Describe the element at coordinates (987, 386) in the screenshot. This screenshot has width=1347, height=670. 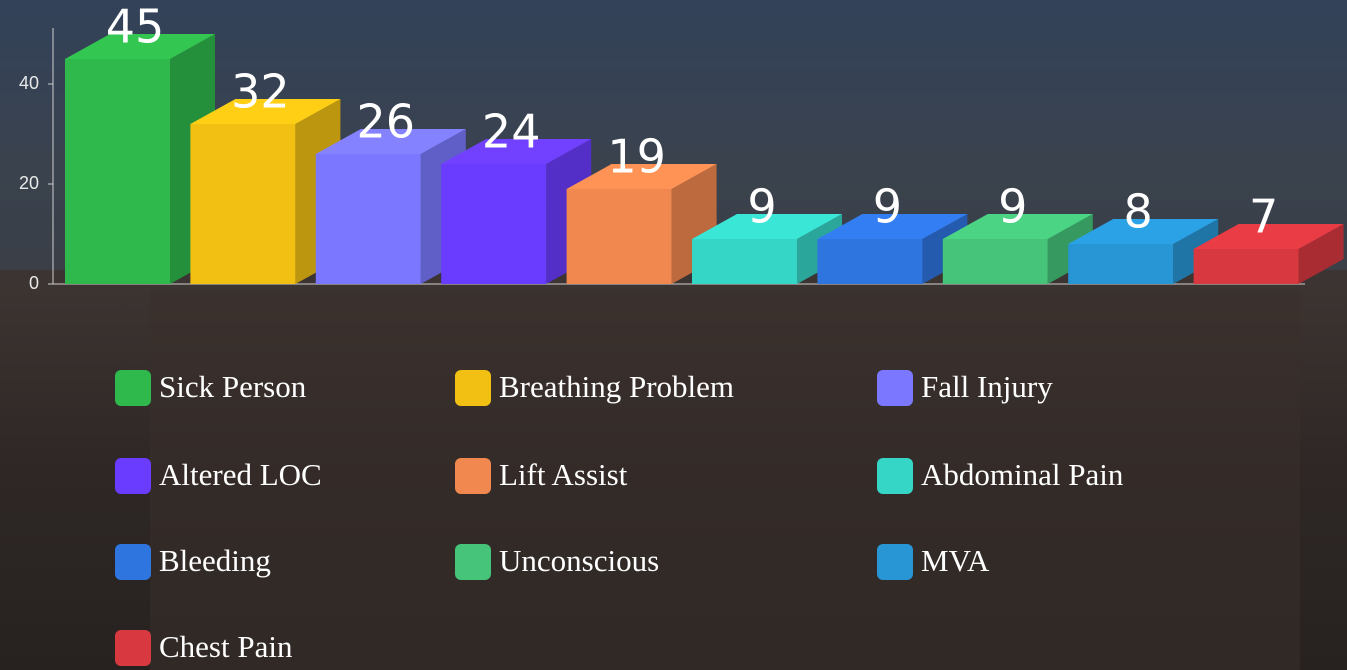
I see `legend-label: Fall Injury` at that location.